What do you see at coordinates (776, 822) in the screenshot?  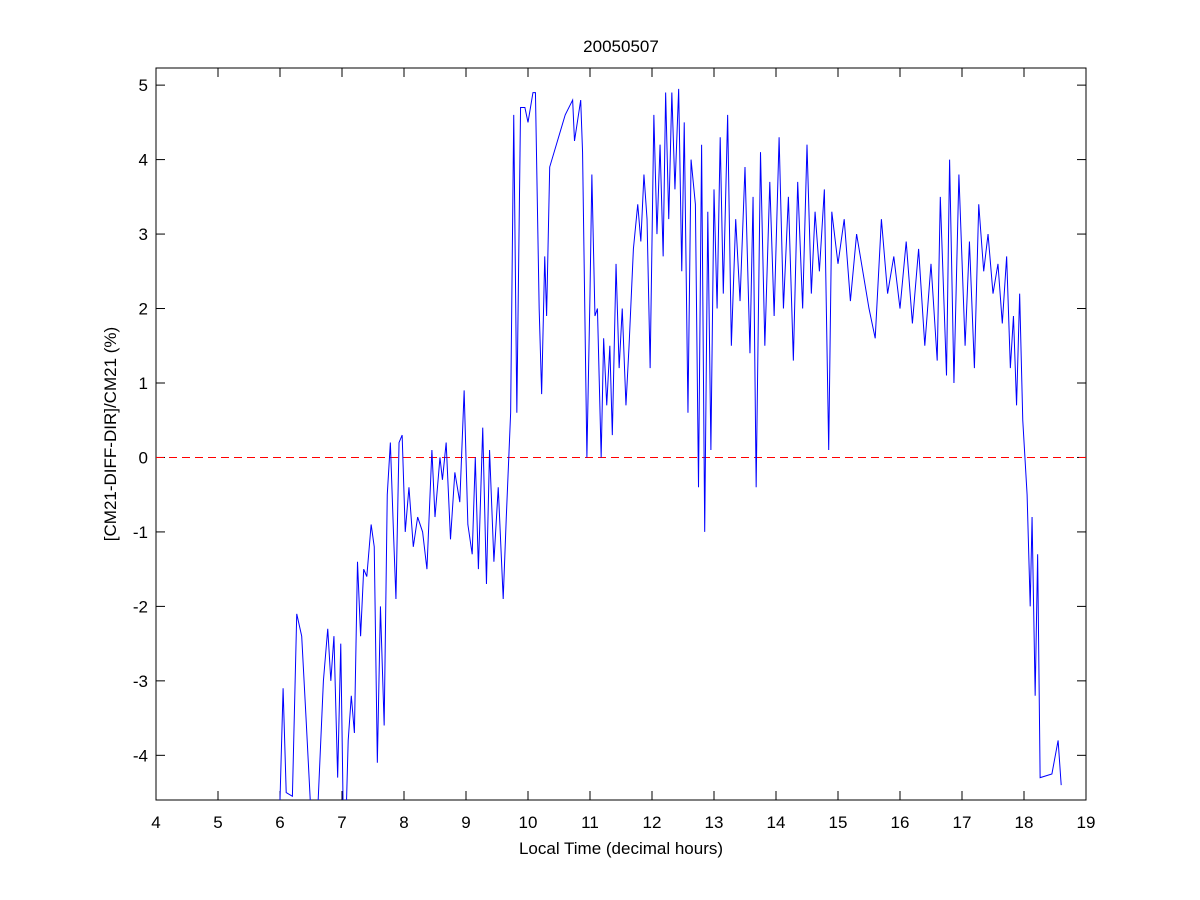 I see `x-tick-label: 14` at bounding box center [776, 822].